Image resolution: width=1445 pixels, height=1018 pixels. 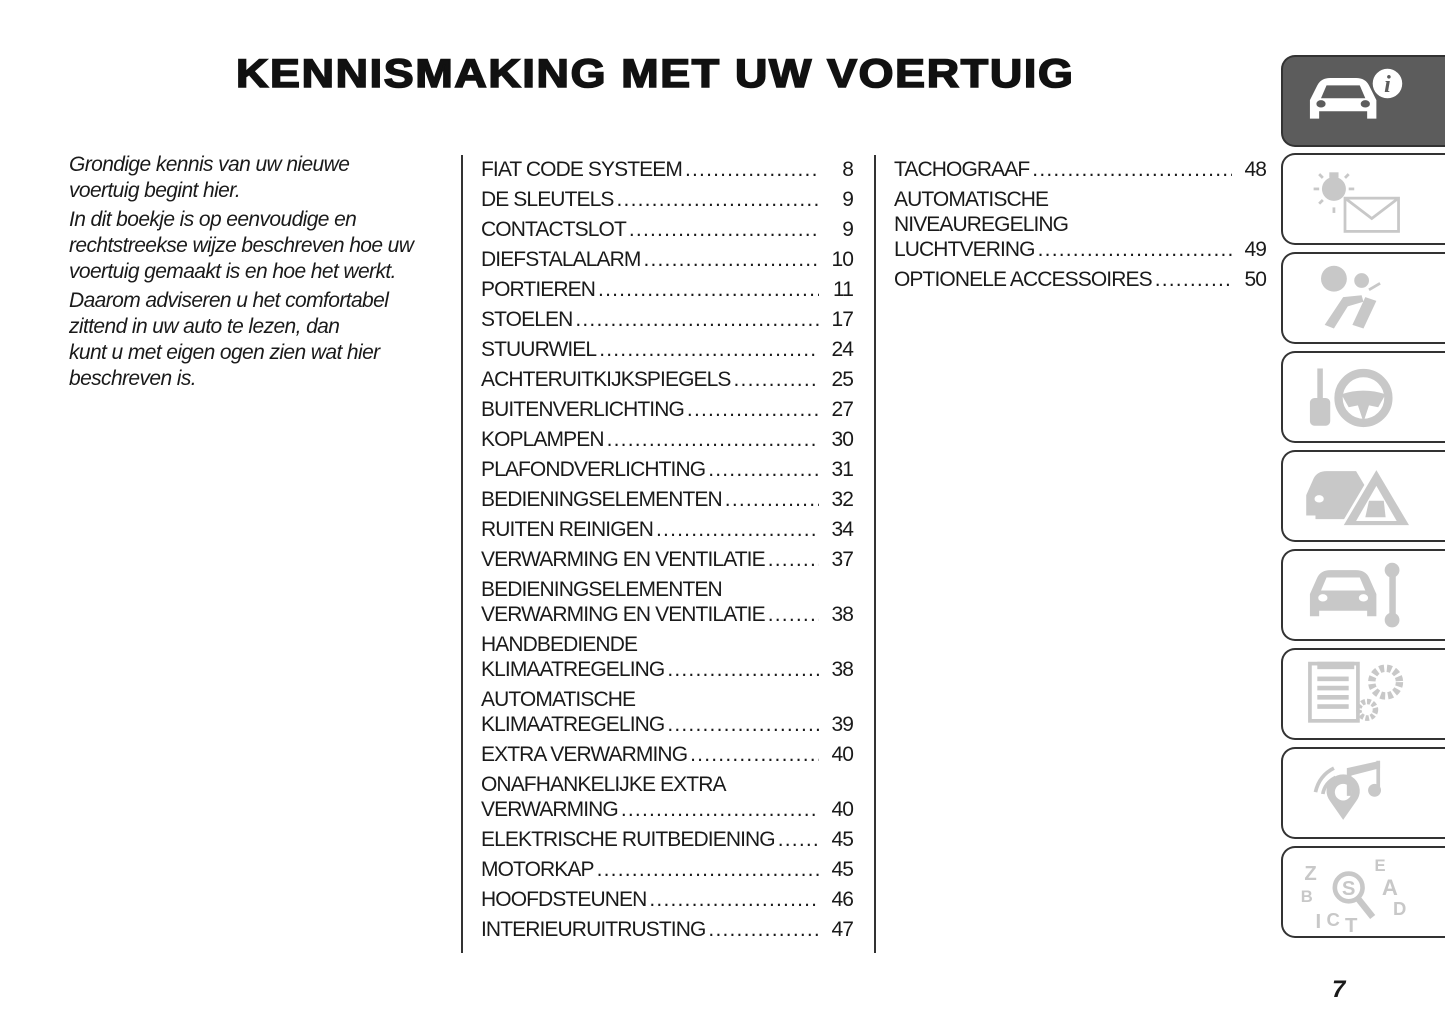 I want to click on toc-entry-title: DE SLEUTELS, so click(x=547, y=199).